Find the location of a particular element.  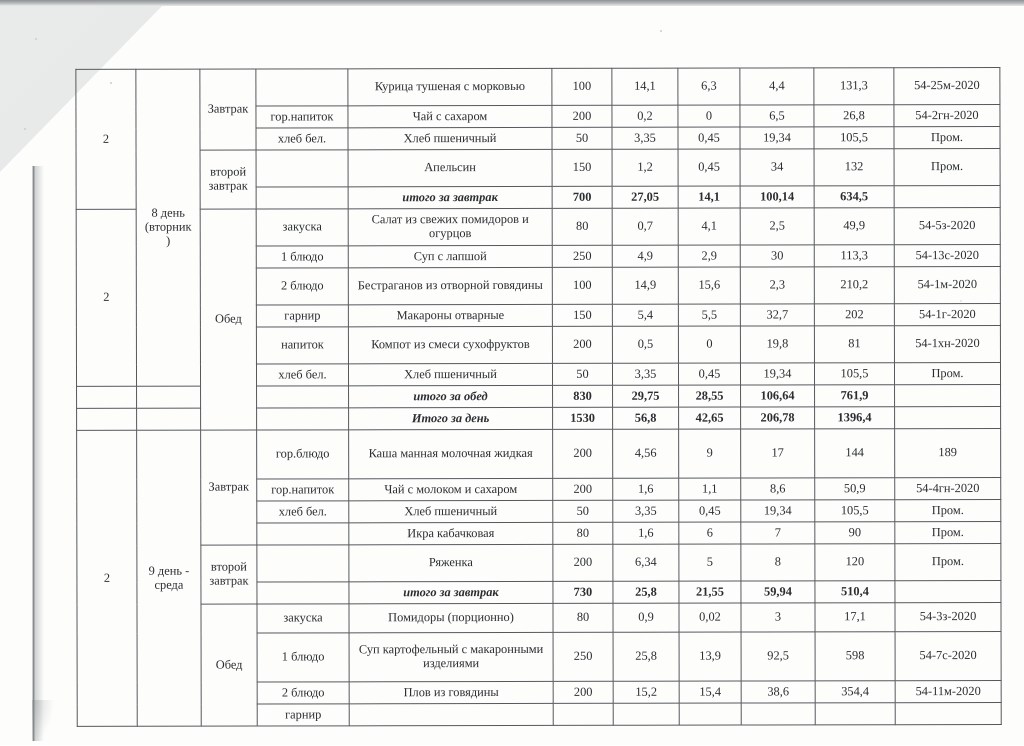

protein-cell: 0,9 is located at coordinates (646, 618).